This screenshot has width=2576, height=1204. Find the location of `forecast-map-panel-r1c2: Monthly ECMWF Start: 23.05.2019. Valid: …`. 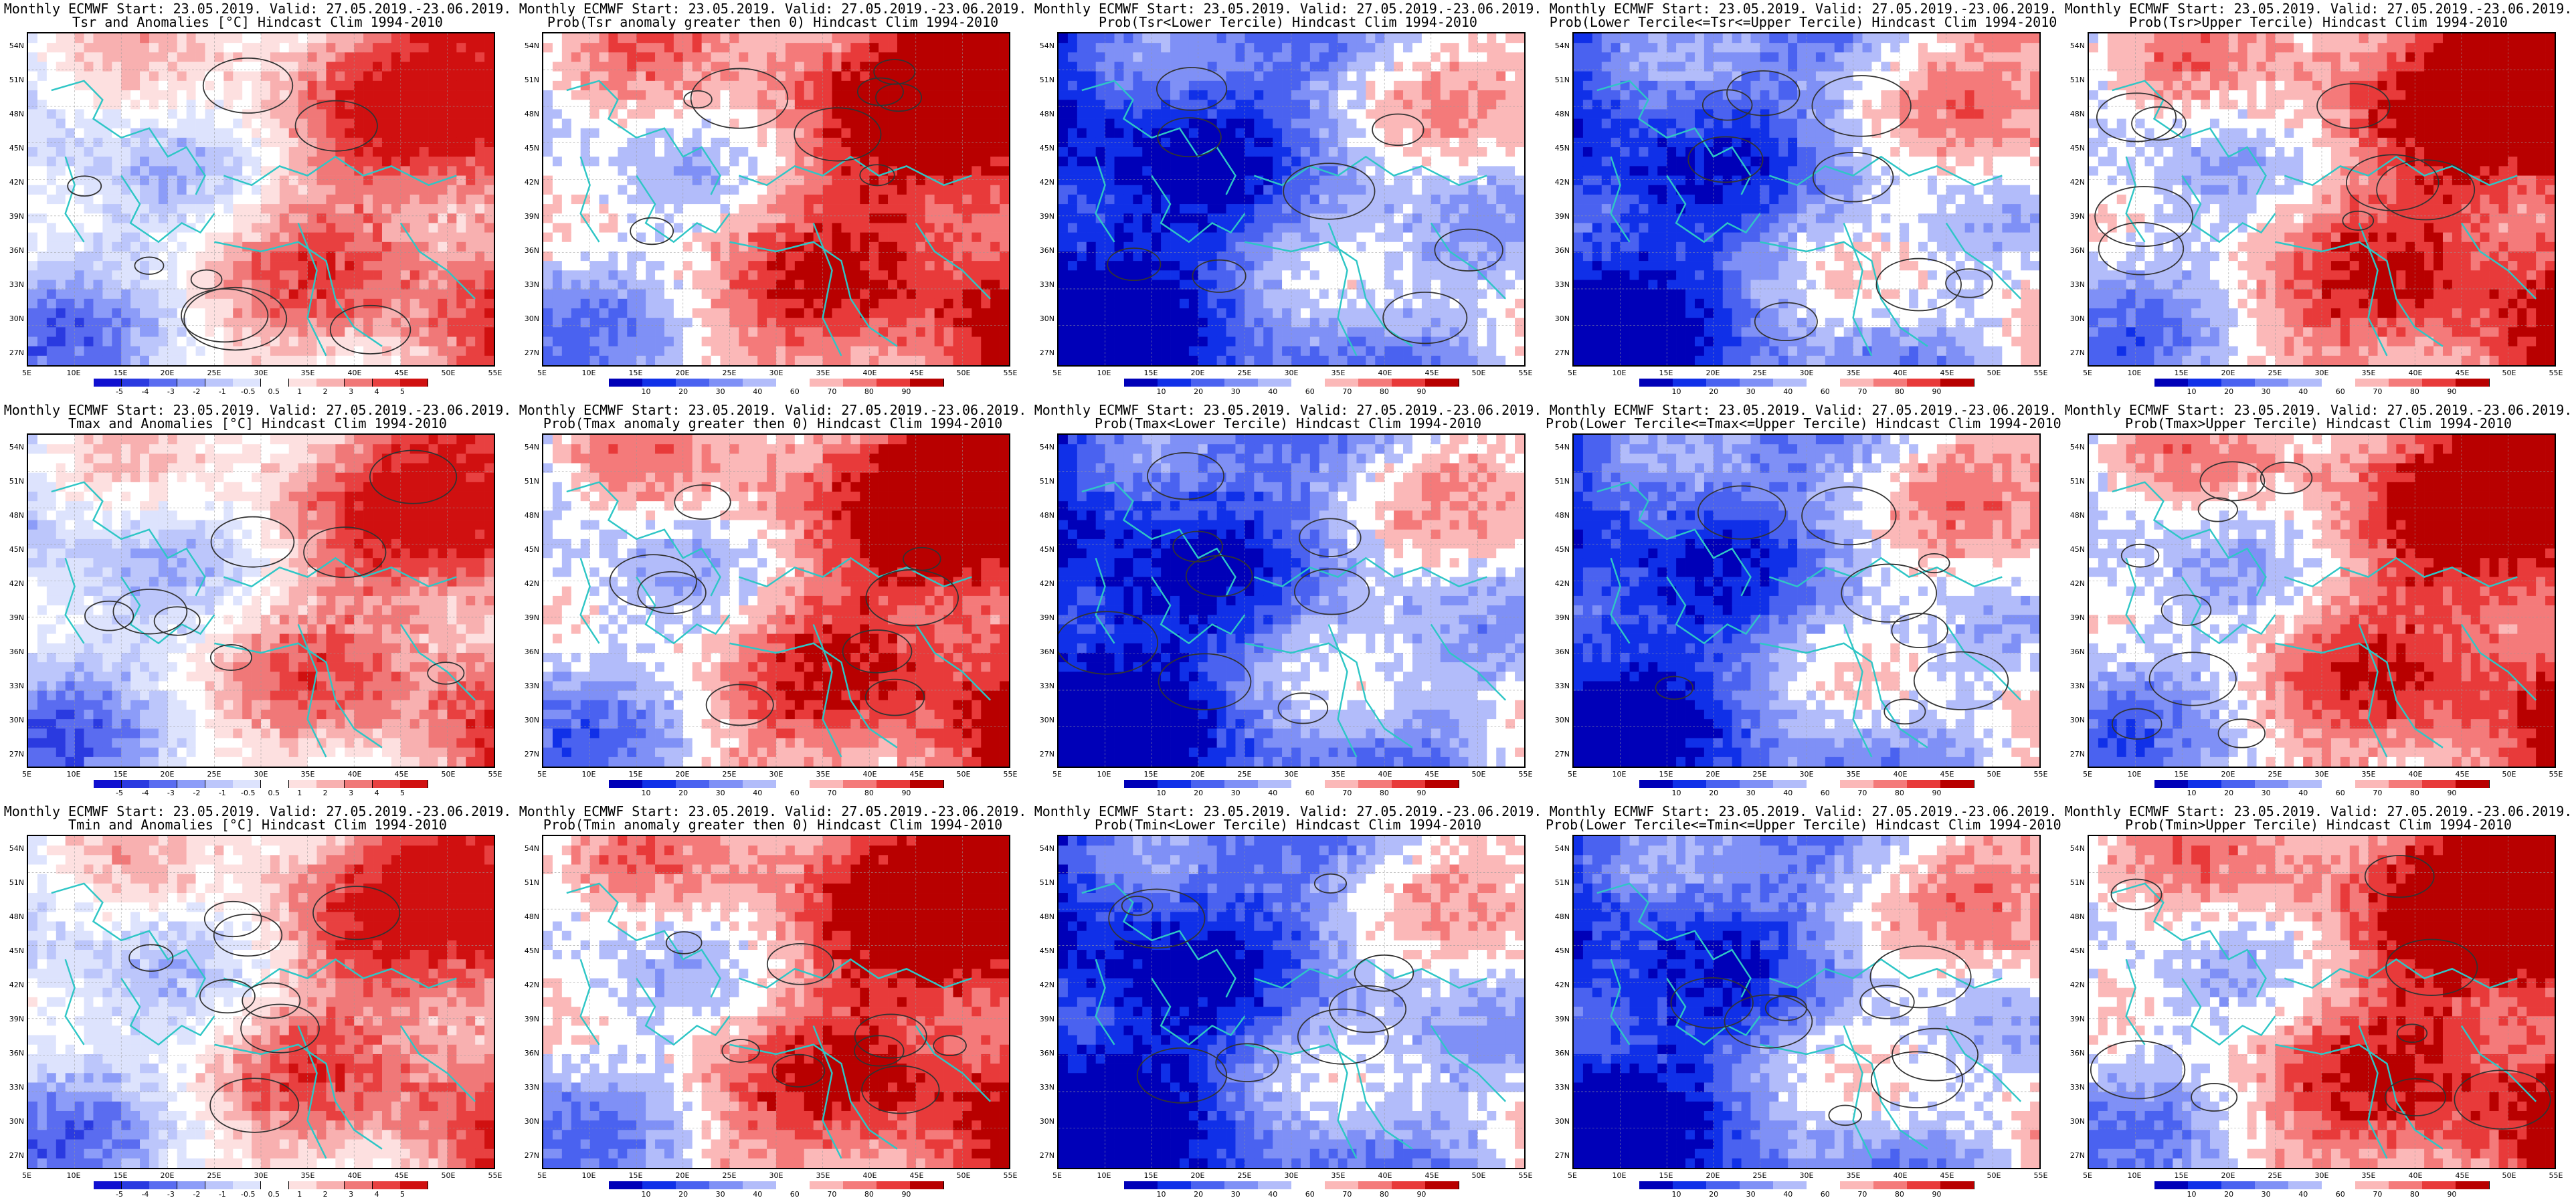

forecast-map-panel-r1c2: Monthly ECMWF Start: 23.05.2019. Valid: … is located at coordinates (773, 200).